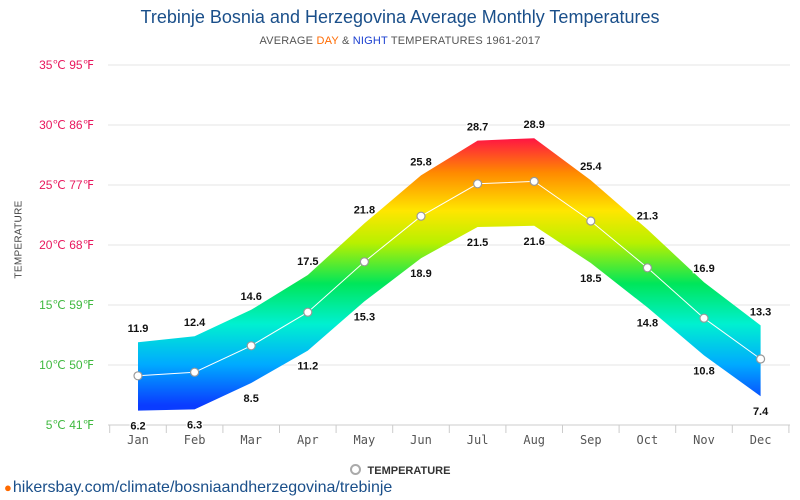  What do you see at coordinates (477, 243) in the screenshot?
I see `night-value-label: 21.5` at bounding box center [477, 243].